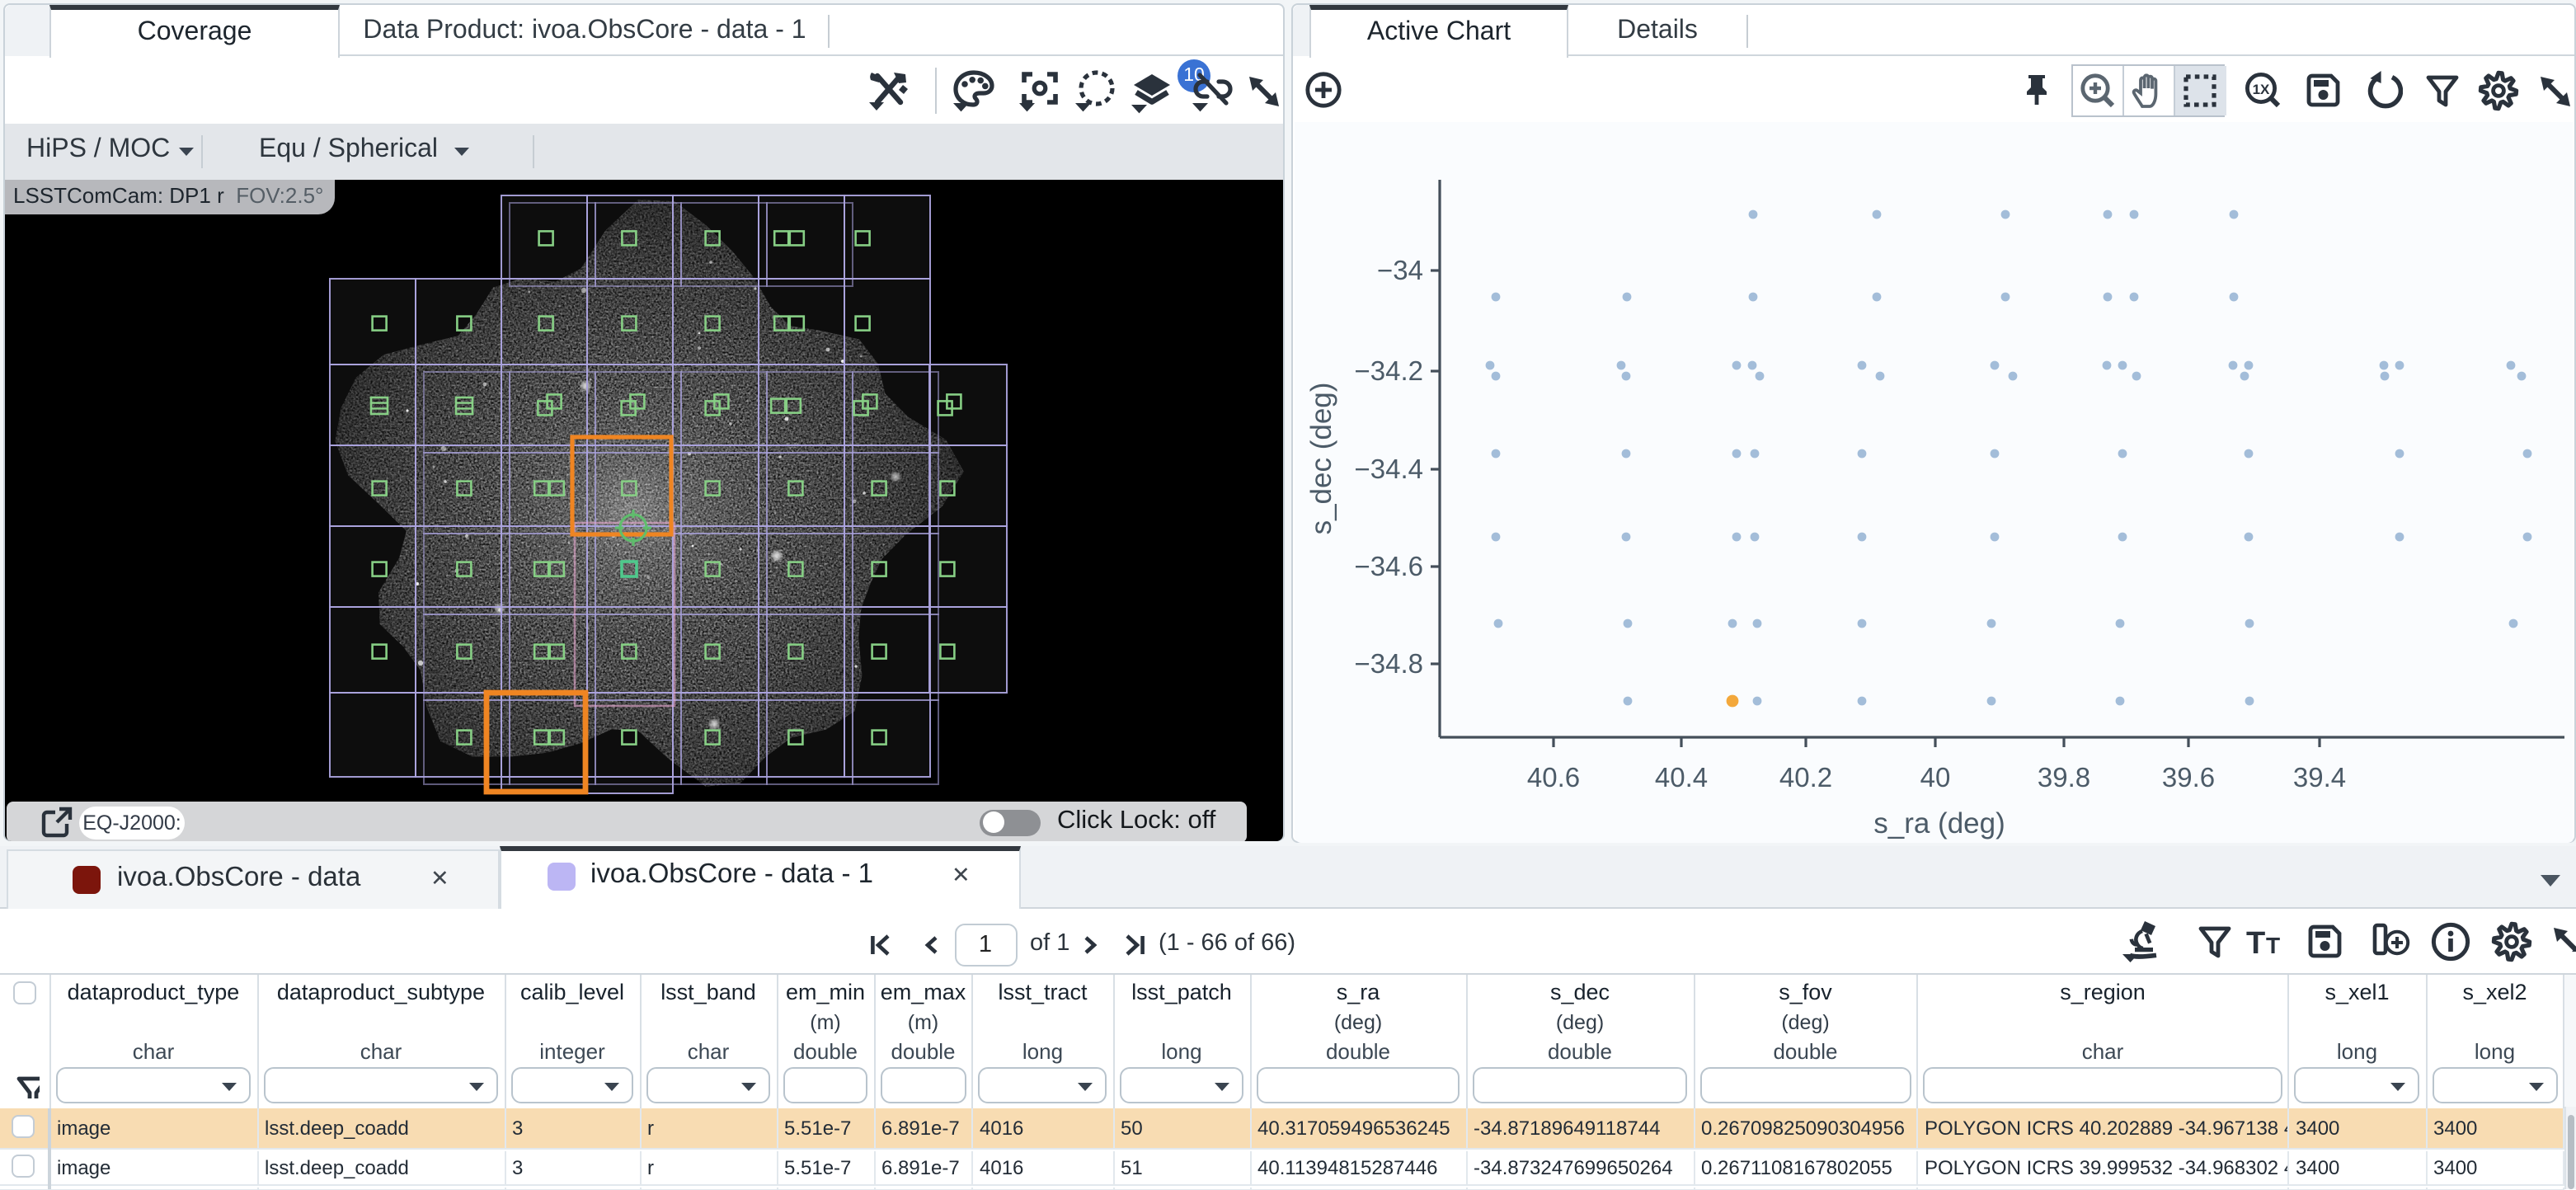  Describe the element at coordinates (1389, 566) in the screenshot. I see `svg-text: −34.6` at that location.